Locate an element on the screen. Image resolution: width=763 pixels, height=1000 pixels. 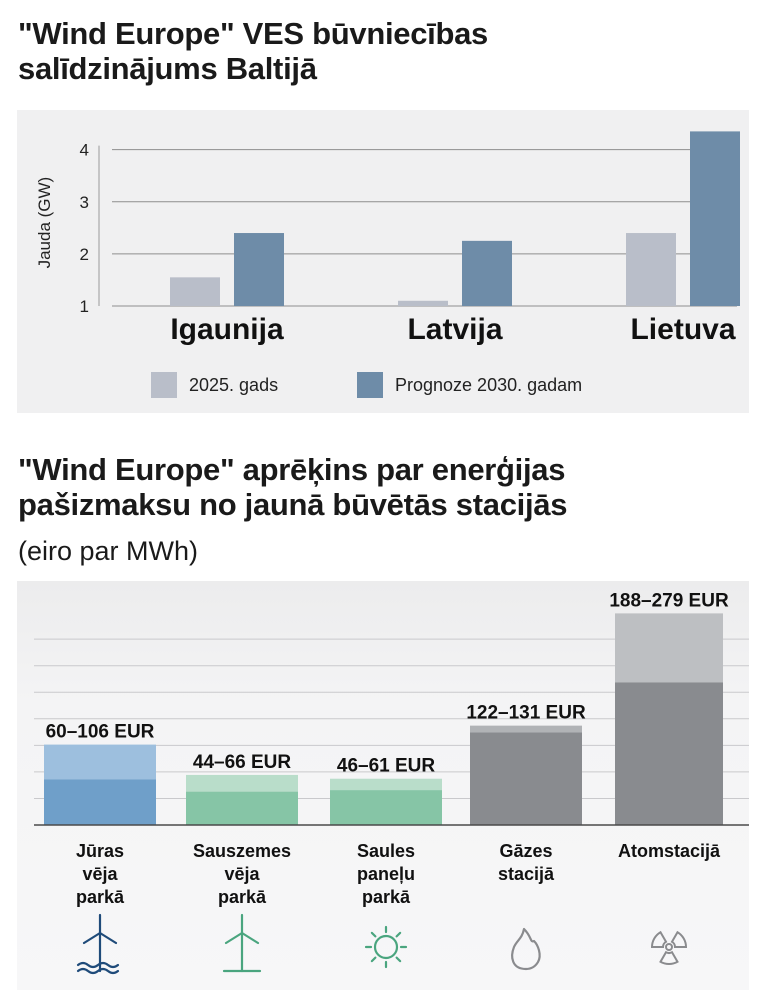
bar-2030-igaunija is located at coordinates (259, 269).